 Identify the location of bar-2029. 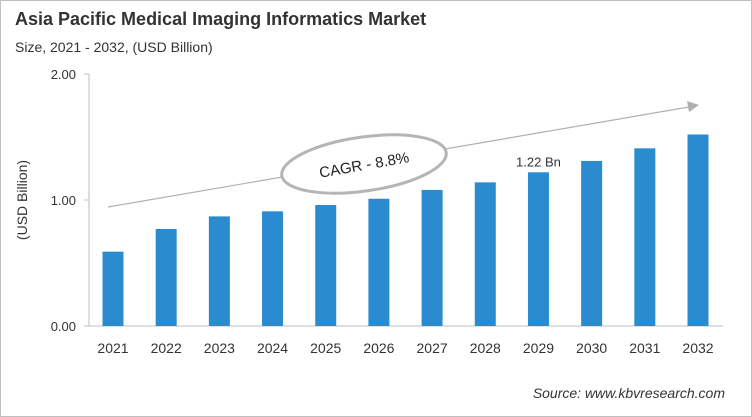
(538, 249).